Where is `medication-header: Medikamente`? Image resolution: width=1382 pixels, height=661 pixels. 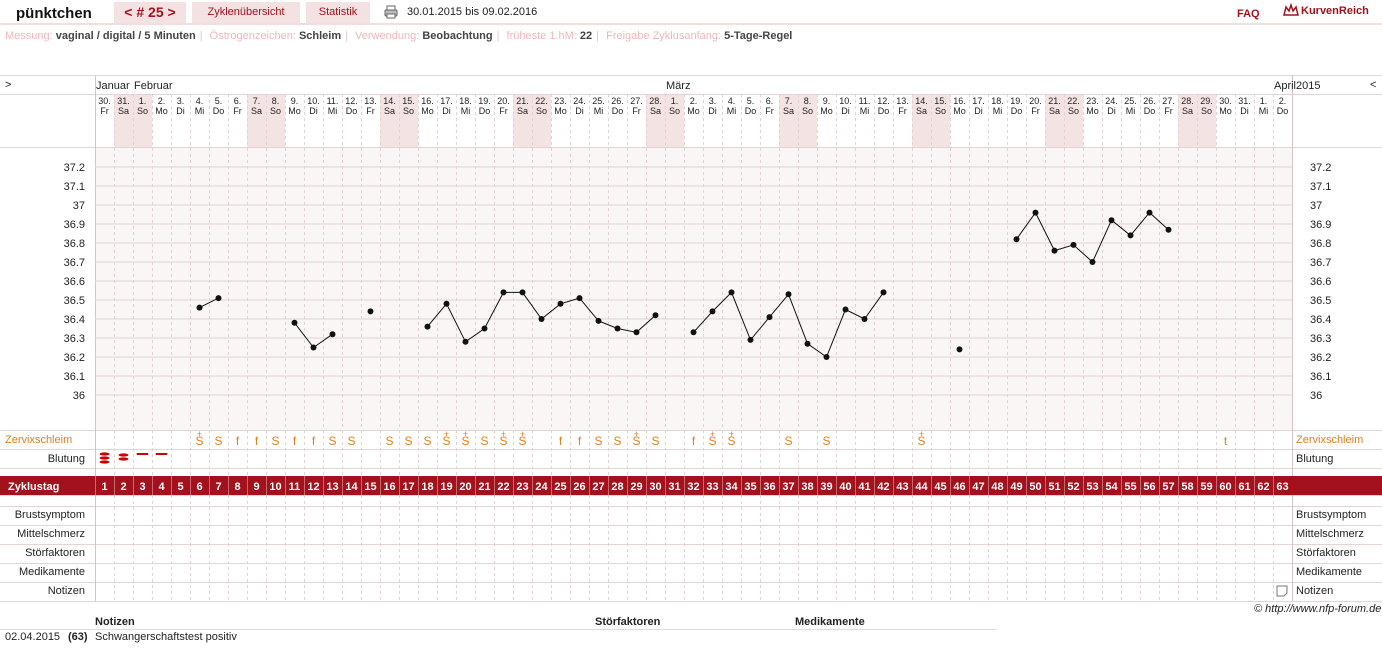 medication-header: Medikamente is located at coordinates (830, 622).